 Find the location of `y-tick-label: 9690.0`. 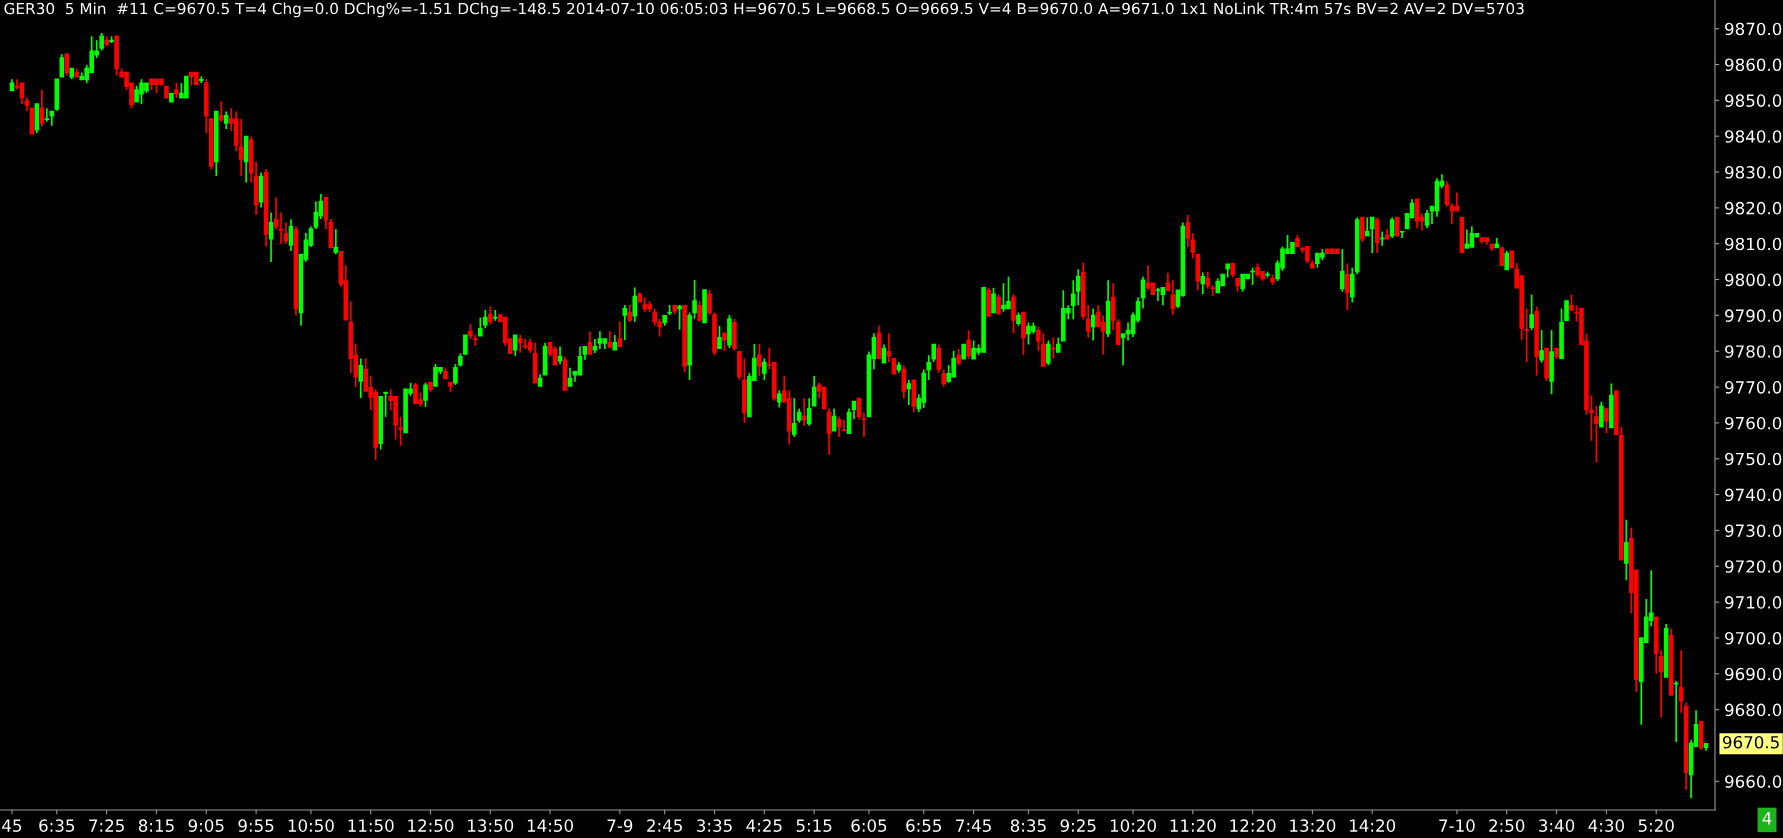

y-tick-label: 9690.0 is located at coordinates (1753, 674).